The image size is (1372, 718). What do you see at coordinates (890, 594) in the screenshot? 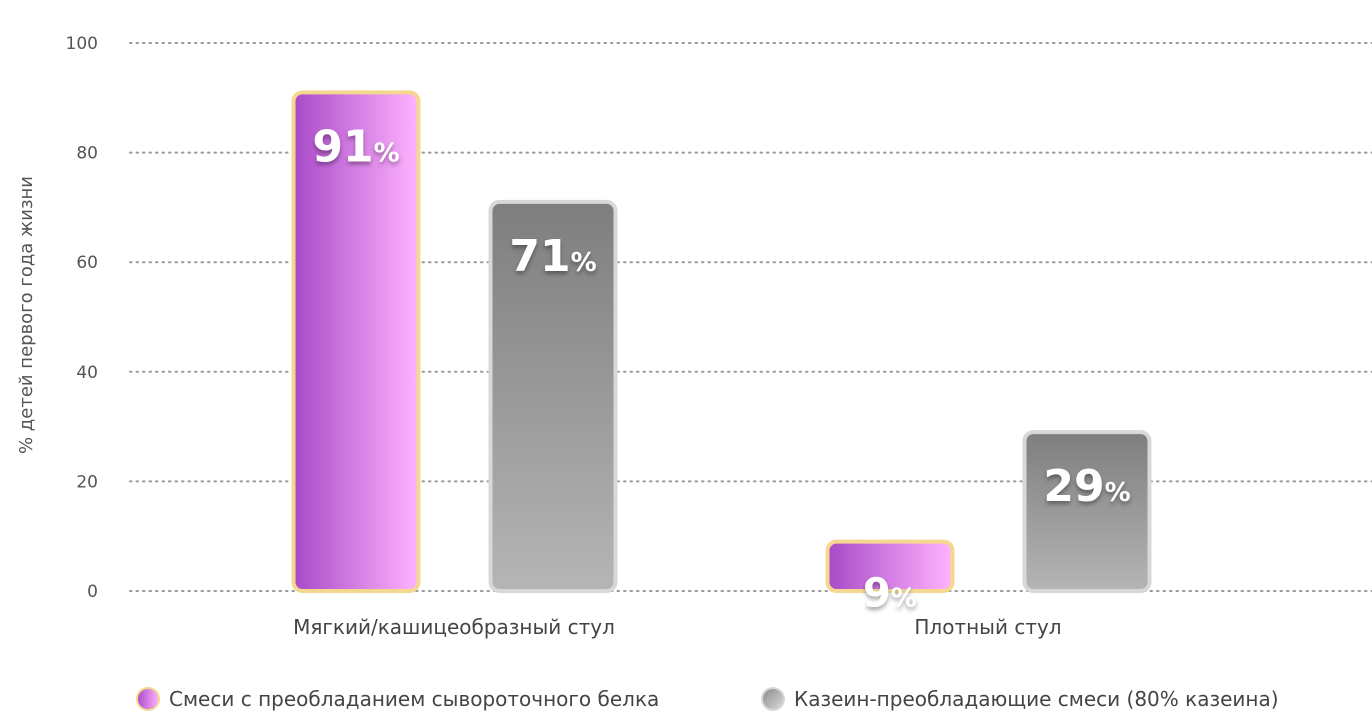
I see `bar-value-label: 9%` at bounding box center [890, 594].